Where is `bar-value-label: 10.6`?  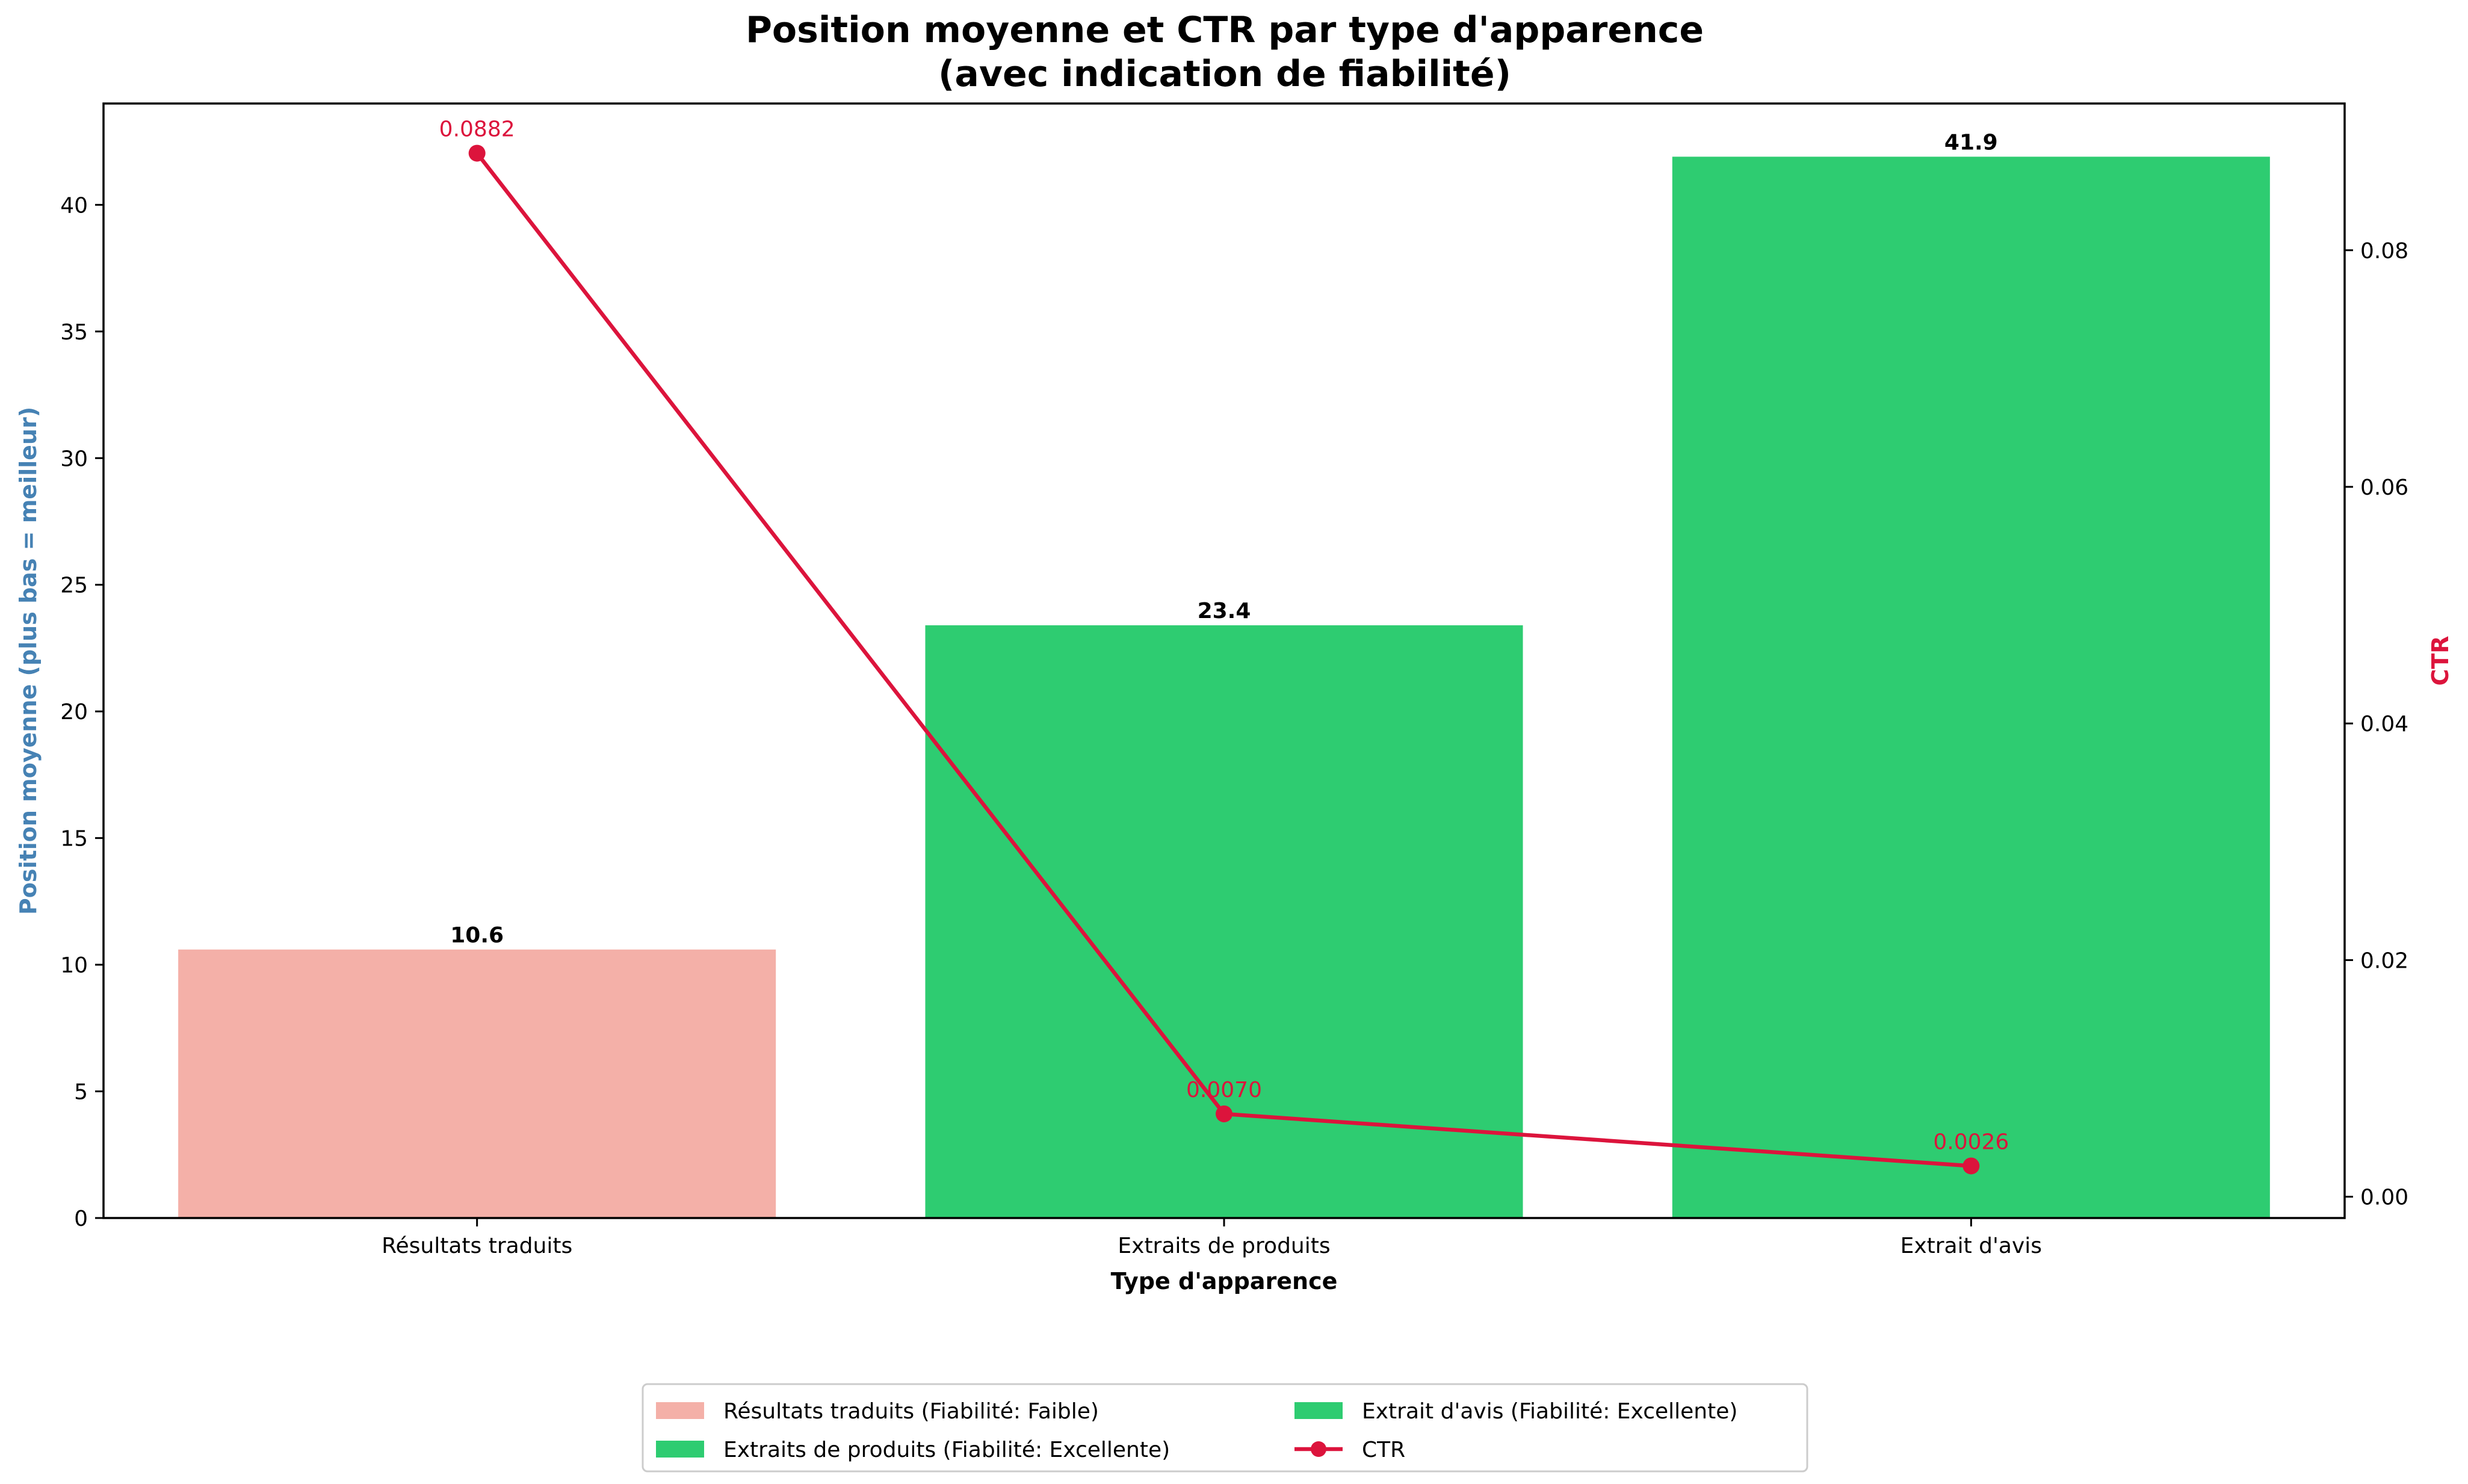 bar-value-label: 10.6 is located at coordinates (477, 935).